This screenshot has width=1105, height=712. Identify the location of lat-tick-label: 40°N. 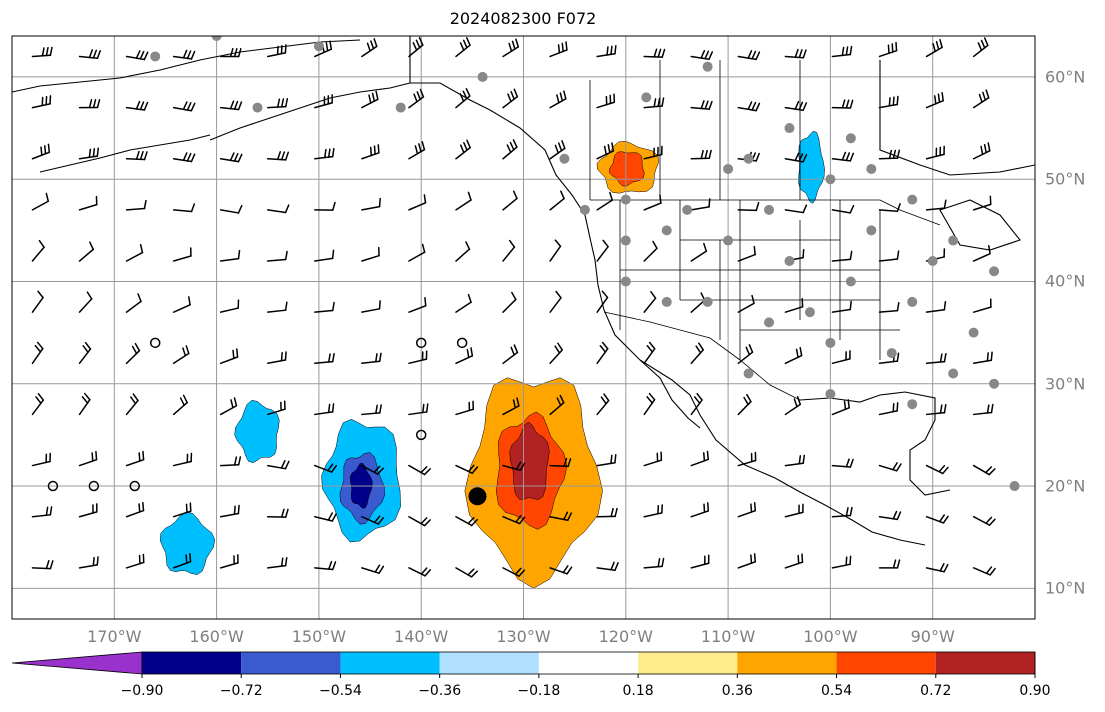
(1065, 281).